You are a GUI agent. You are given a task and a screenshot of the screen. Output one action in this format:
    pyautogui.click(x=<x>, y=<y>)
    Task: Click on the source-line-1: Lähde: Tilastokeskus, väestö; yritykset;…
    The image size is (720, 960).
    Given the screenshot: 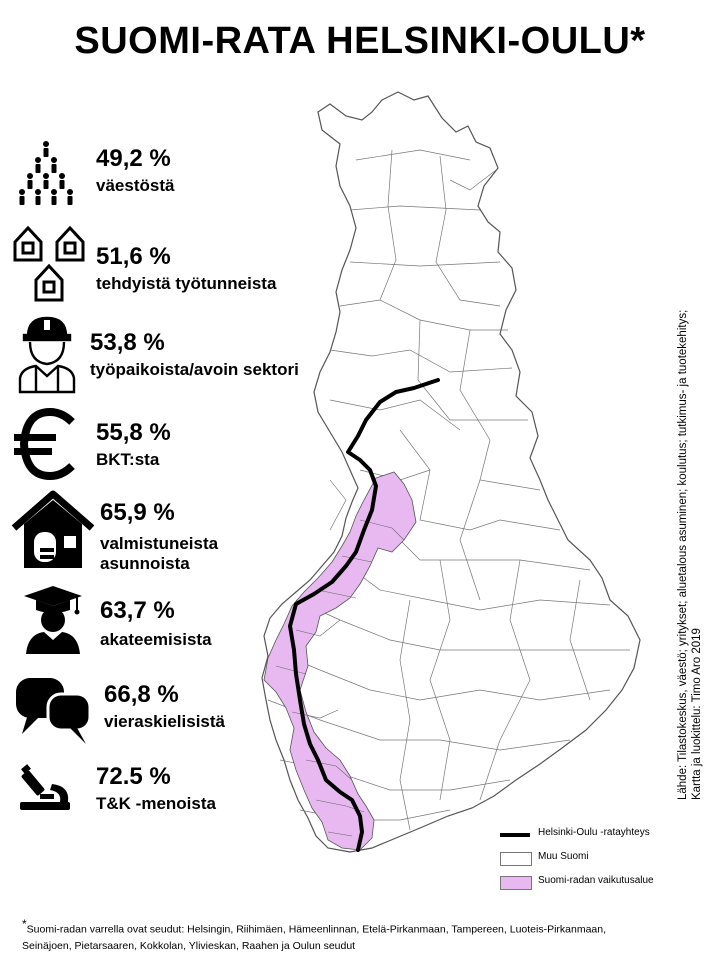 What is the action you would take?
    pyautogui.click(x=683, y=554)
    